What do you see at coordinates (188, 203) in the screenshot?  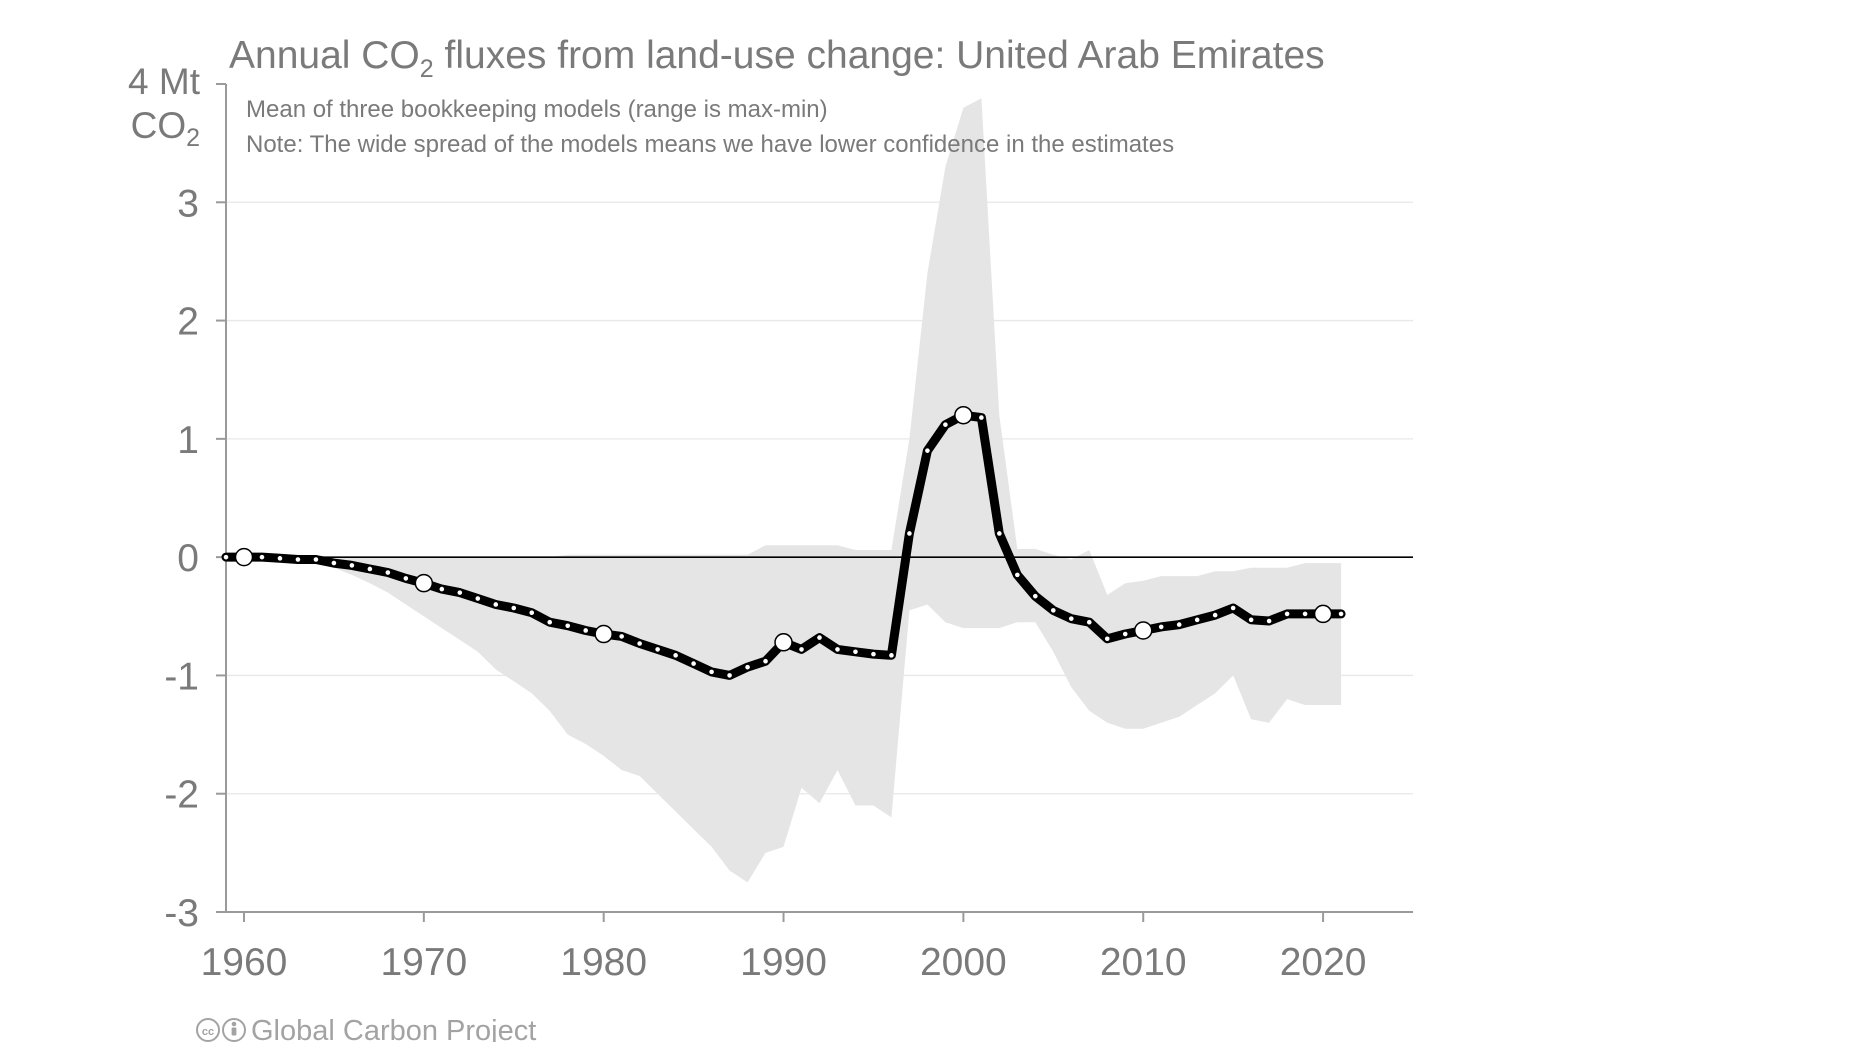 I see `y-tick-label: 3` at bounding box center [188, 203].